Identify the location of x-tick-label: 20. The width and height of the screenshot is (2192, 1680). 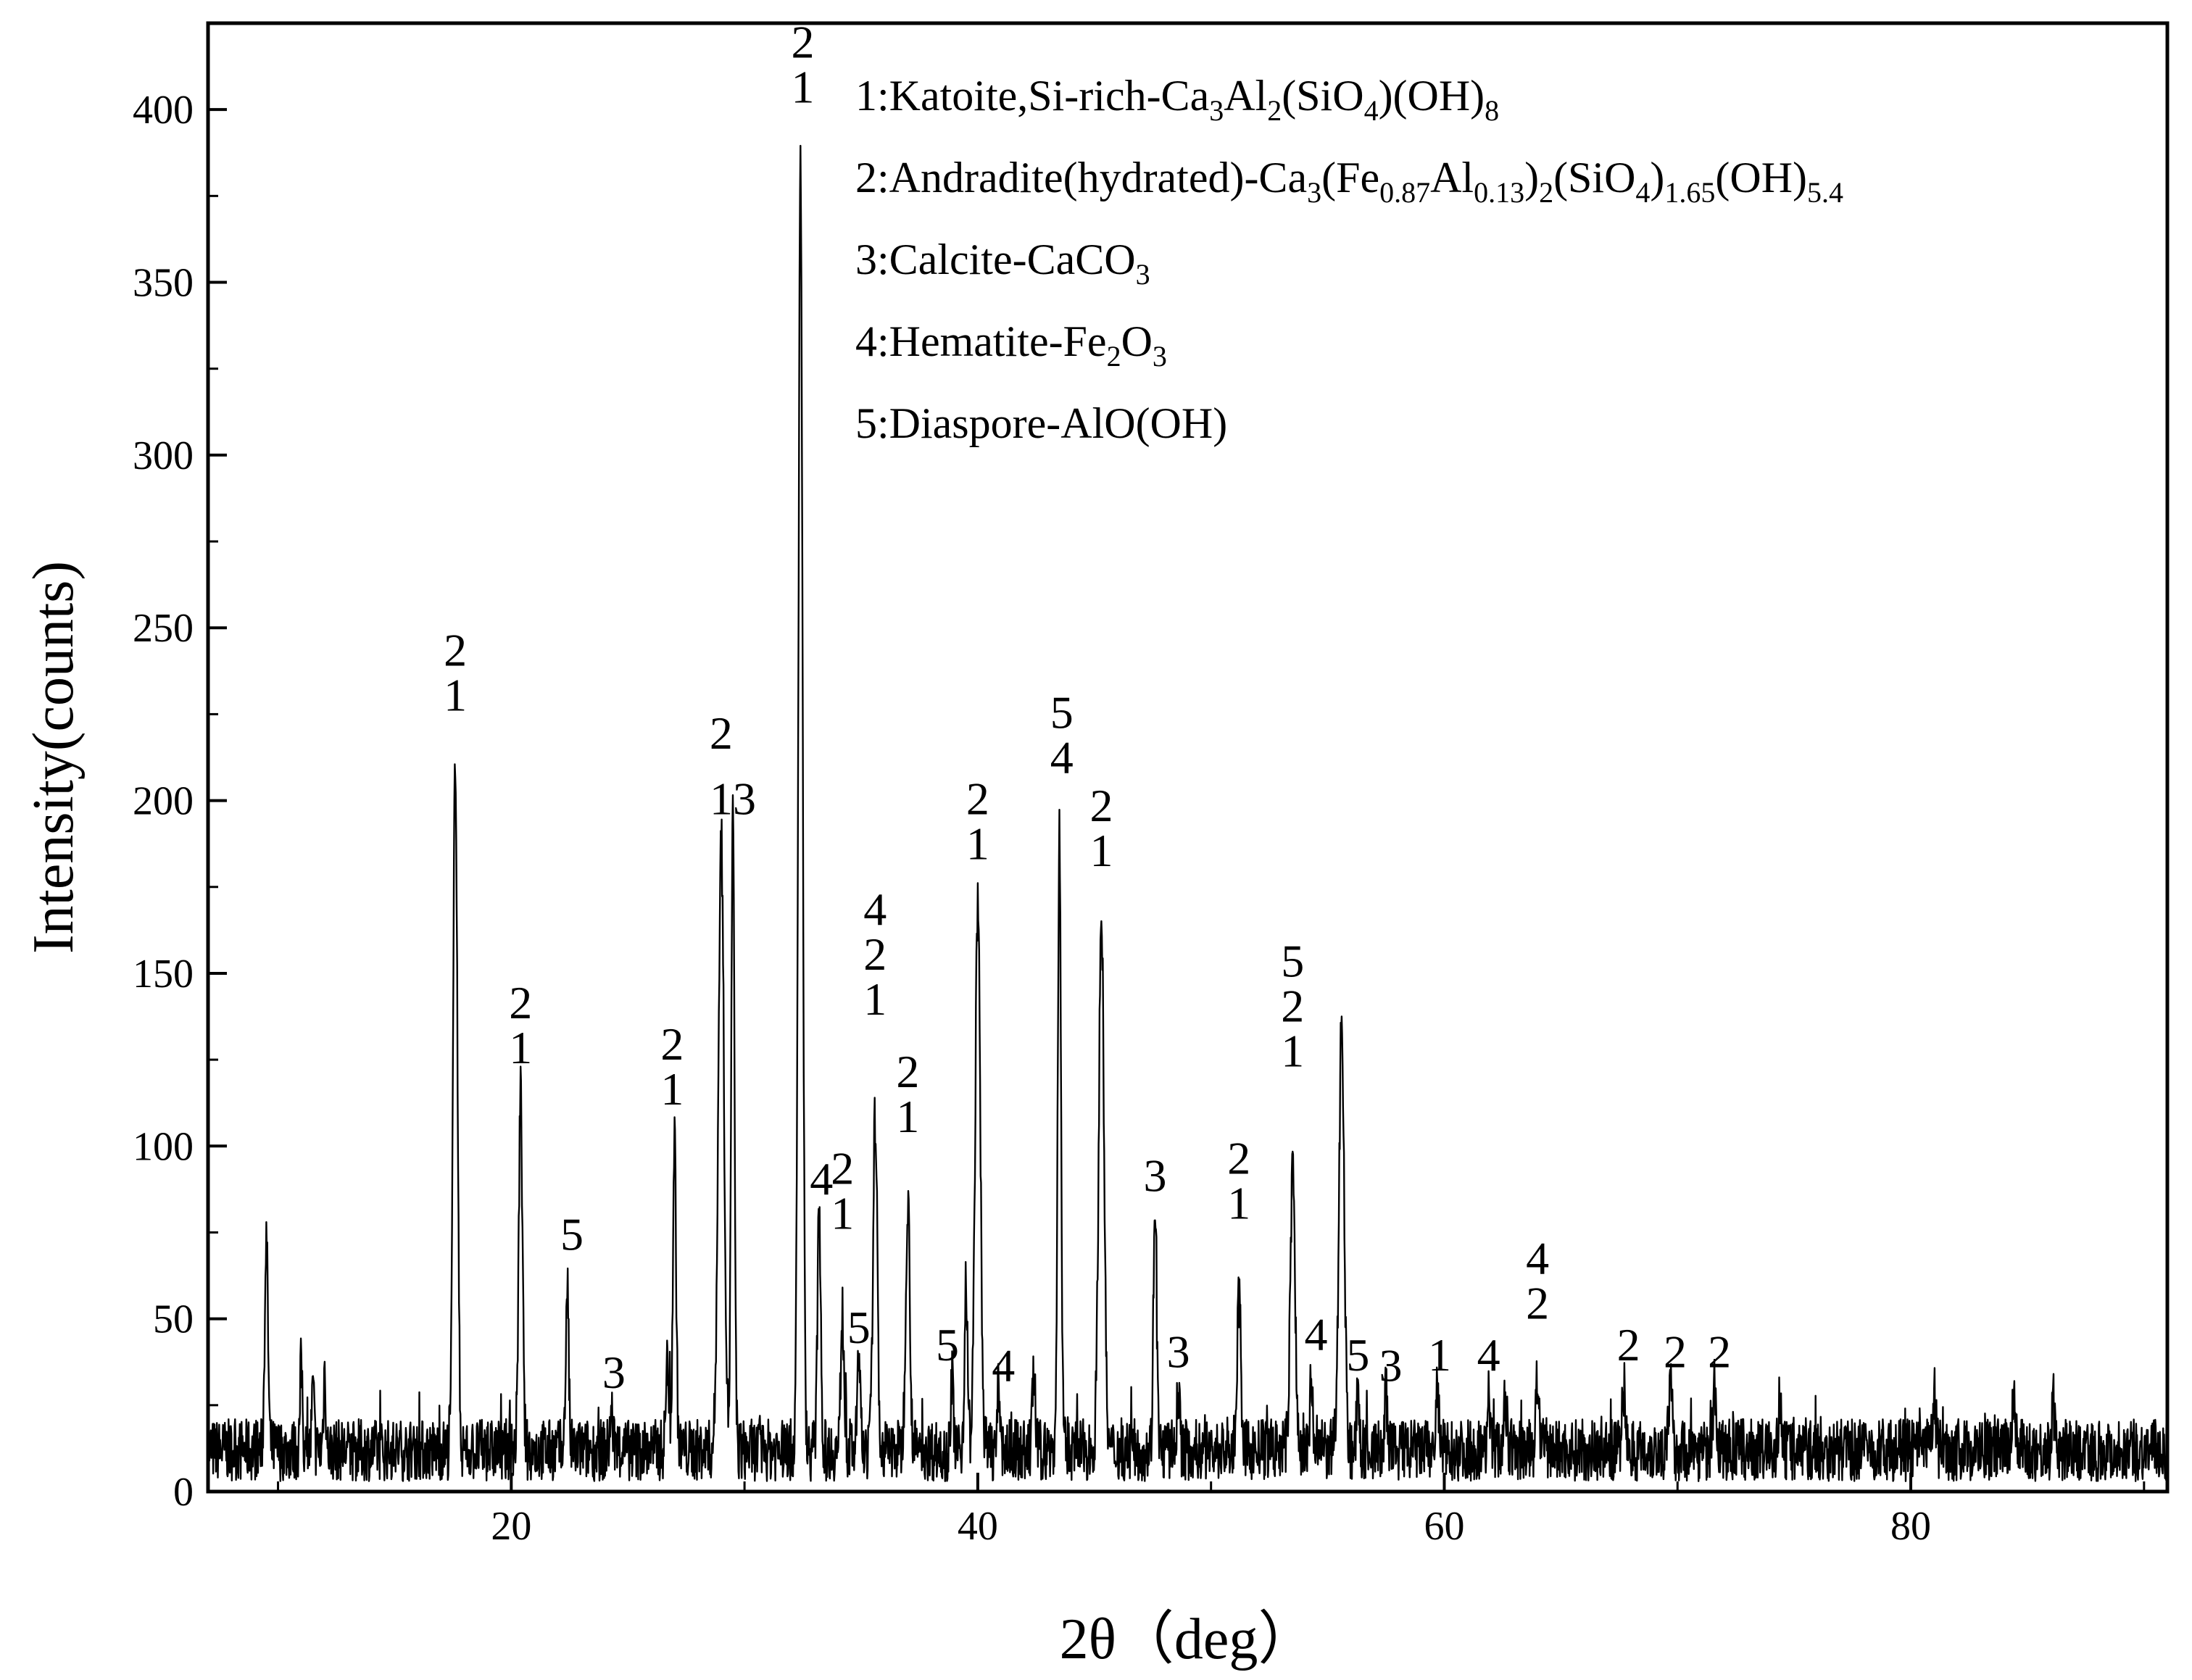
(511, 1527).